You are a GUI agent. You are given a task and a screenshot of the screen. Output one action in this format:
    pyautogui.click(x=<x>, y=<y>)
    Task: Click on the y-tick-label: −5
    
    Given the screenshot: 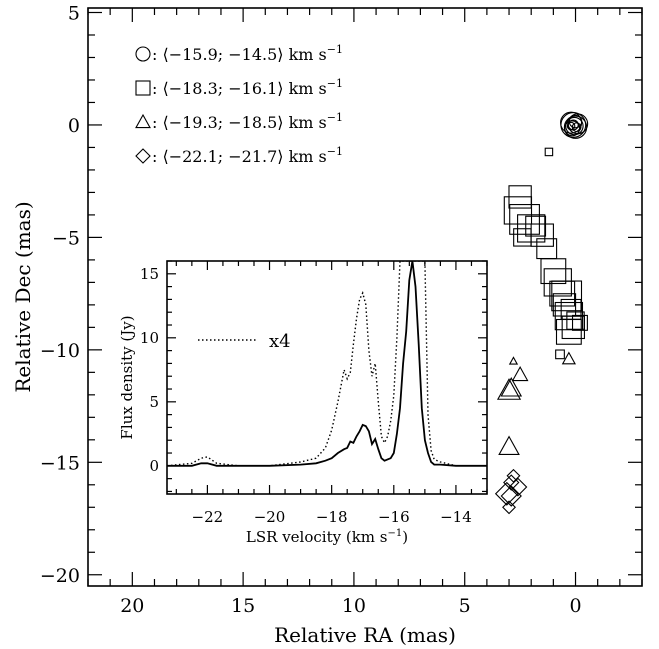 What is the action you would take?
    pyautogui.click(x=66, y=238)
    